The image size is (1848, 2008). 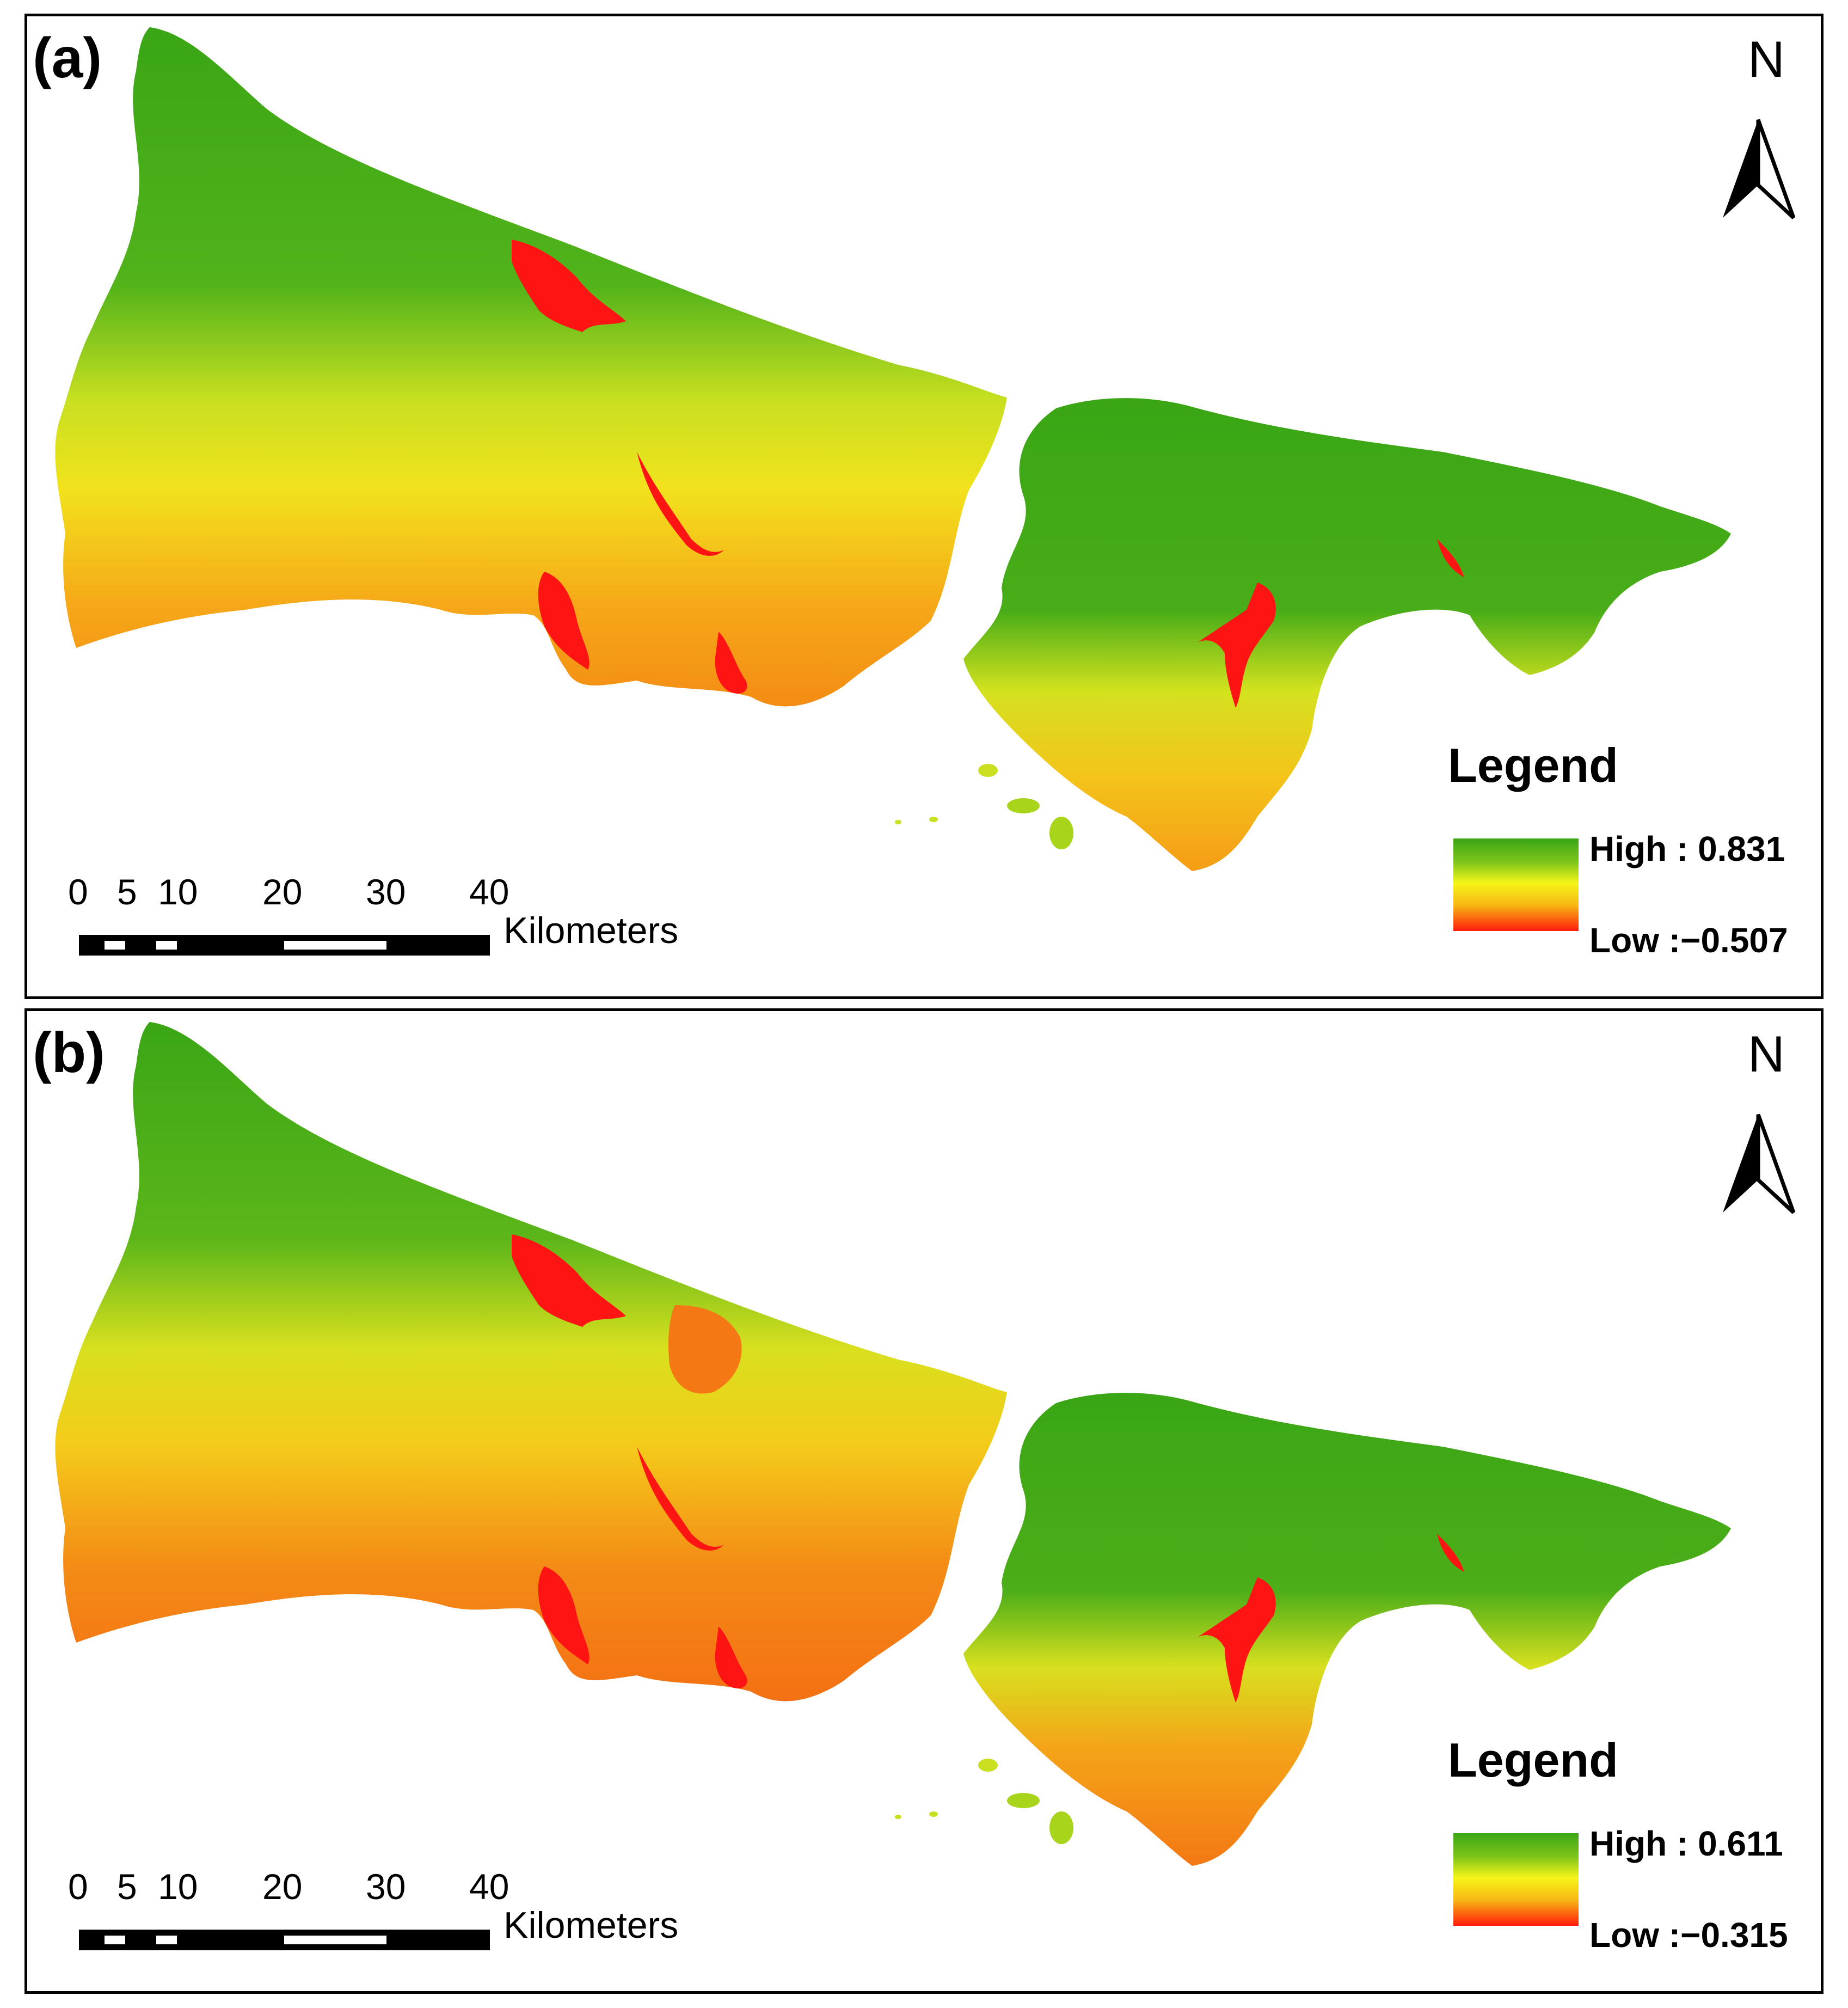 I want to click on legend-high-label: High : 0.831, so click(x=1687, y=848).